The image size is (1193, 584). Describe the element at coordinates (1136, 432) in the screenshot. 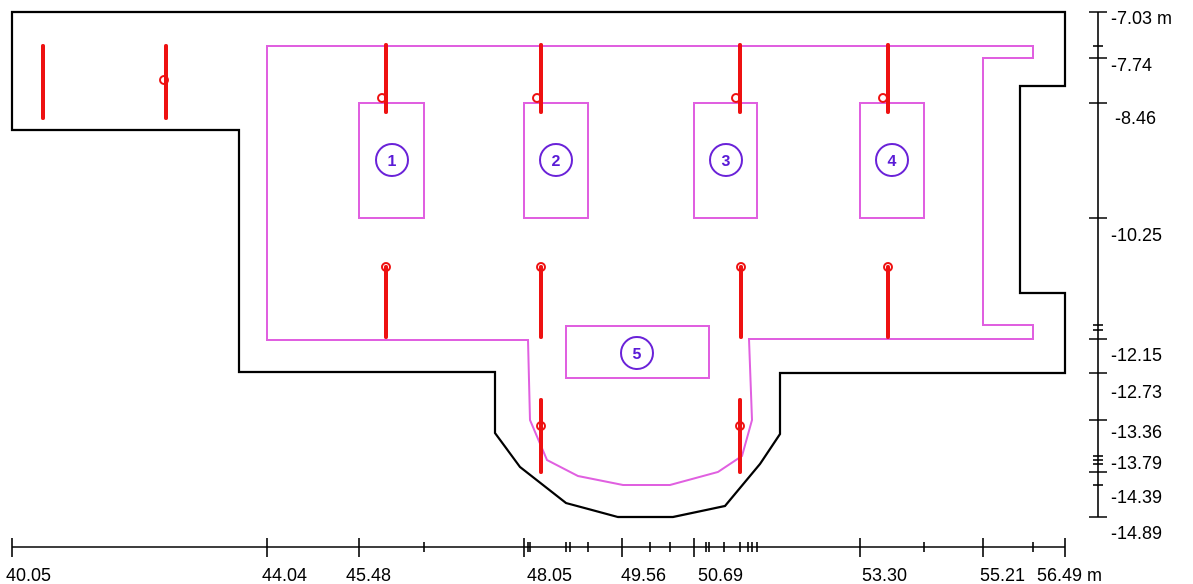

I see `y-tick-label: -13.36` at that location.